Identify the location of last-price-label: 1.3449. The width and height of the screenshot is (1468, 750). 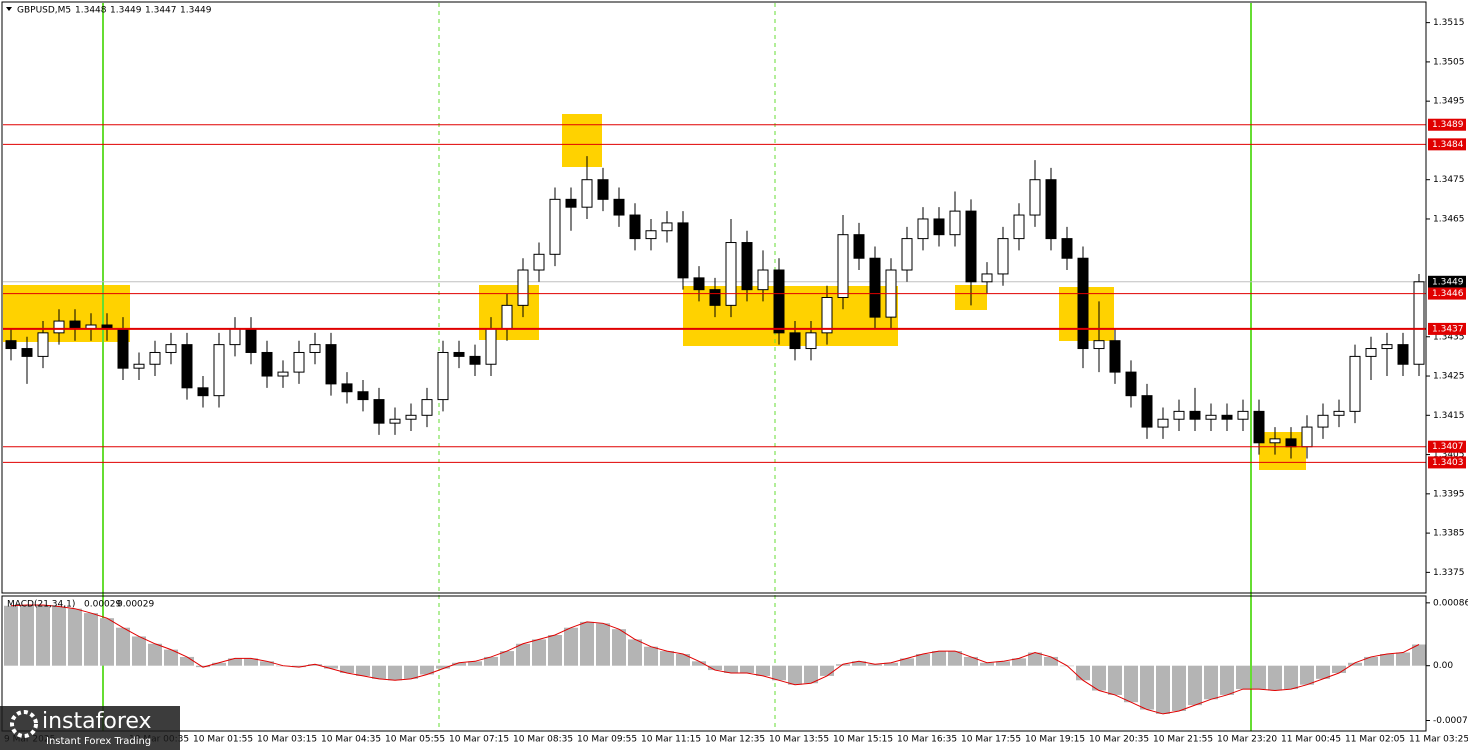
(1448, 282).